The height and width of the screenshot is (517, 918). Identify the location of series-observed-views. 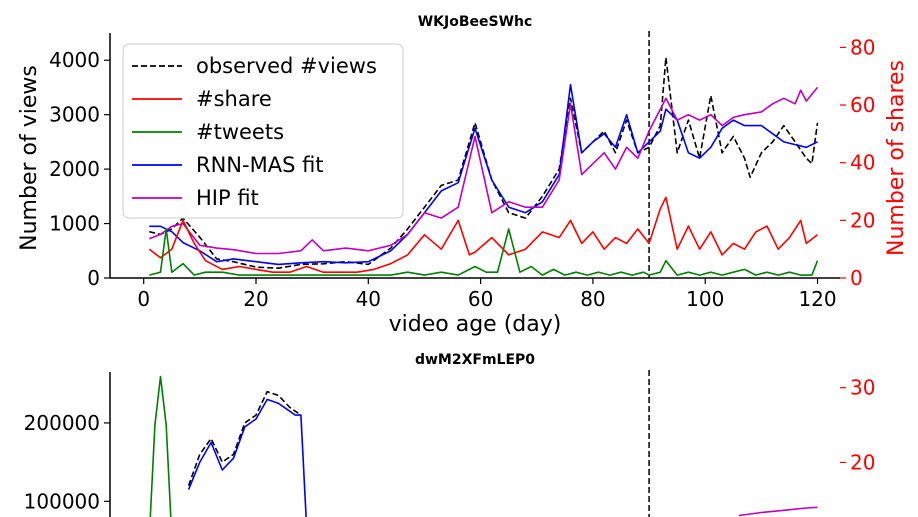
(244, 438).